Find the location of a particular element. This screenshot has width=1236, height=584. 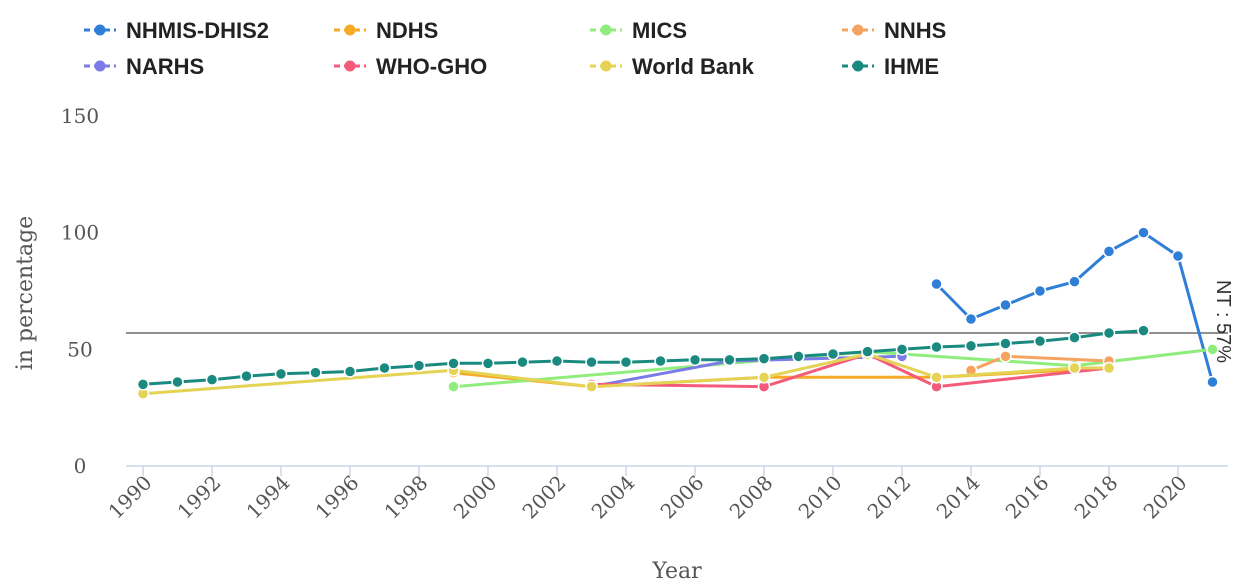

y-tick-label: 100 is located at coordinates (80, 233).